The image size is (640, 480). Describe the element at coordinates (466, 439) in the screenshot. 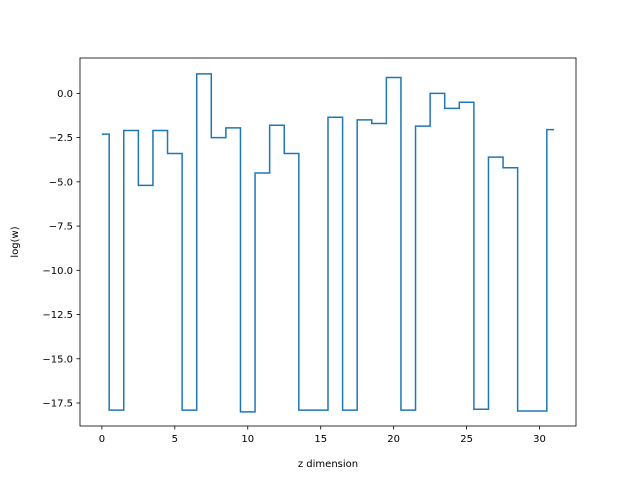

I see `x-tick-label: 25` at that location.